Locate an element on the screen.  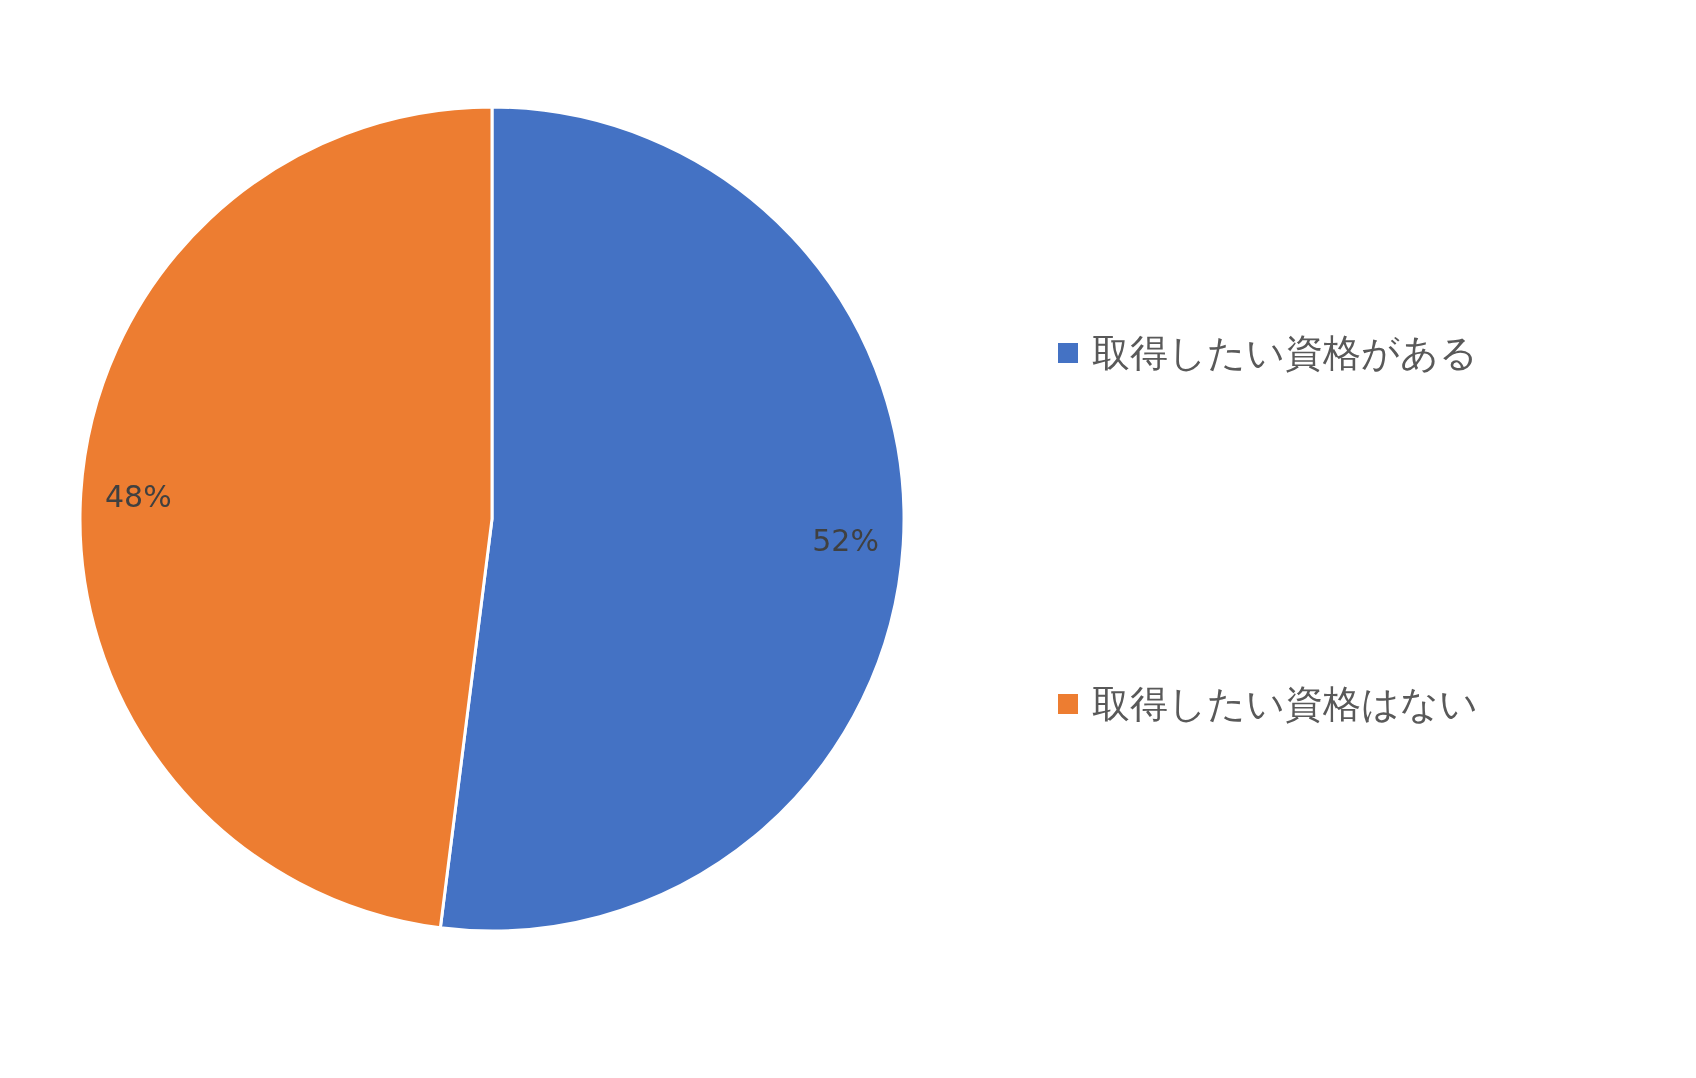
legend-label: 取得したい資格はない is located at coordinates (1285, 704).